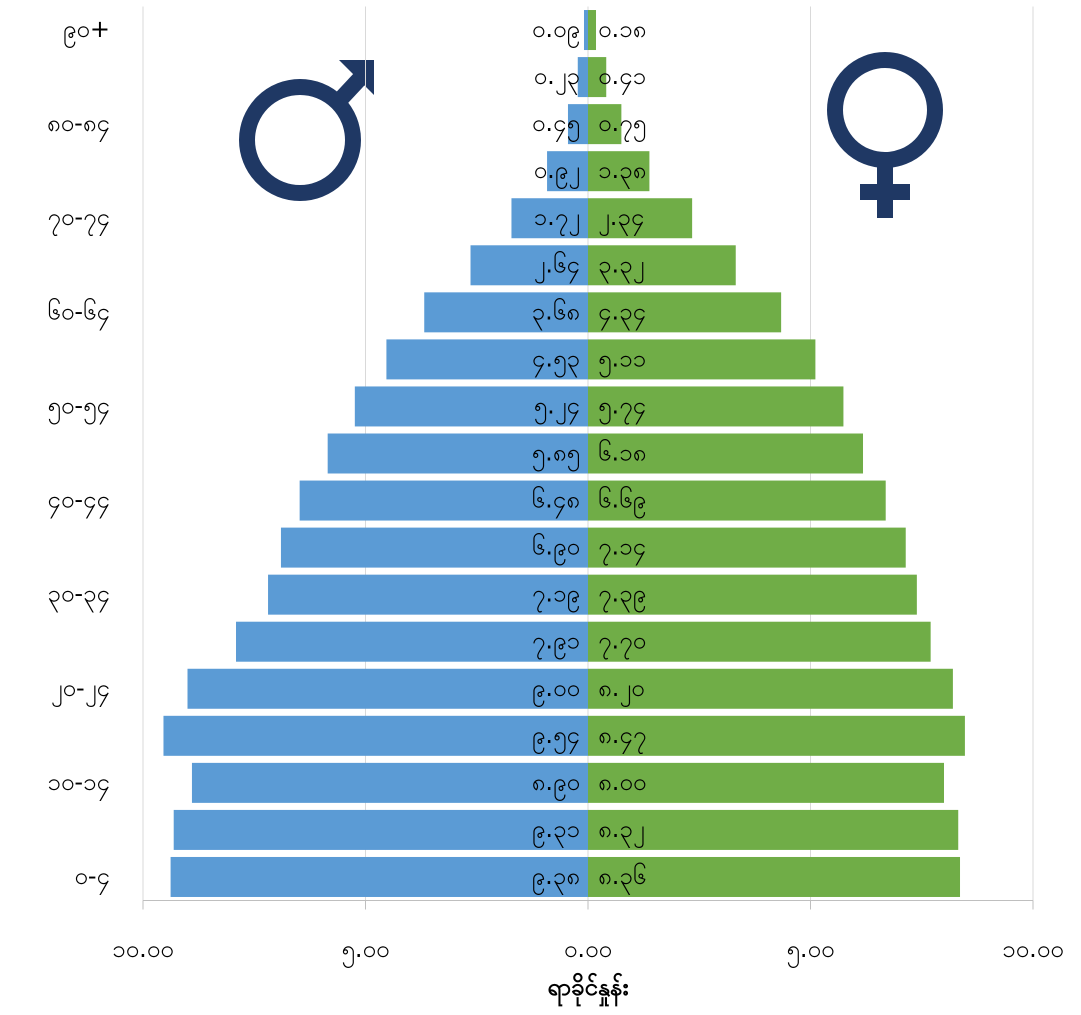  Describe the element at coordinates (622, 360) in the screenshot. I see `data-label: ၅.၁၁` at that location.